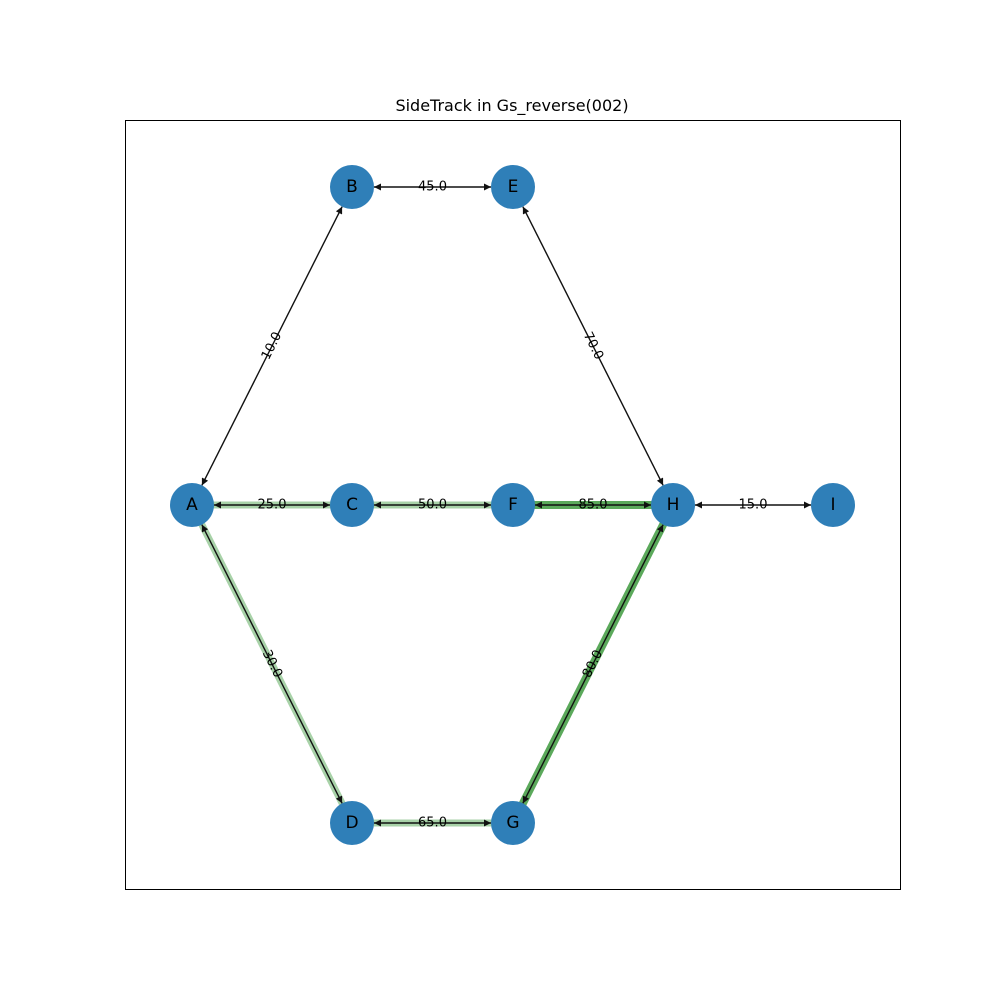 Image resolution: width=1000 pixels, height=1000 pixels. I want to click on node-d: D, so click(352, 823).